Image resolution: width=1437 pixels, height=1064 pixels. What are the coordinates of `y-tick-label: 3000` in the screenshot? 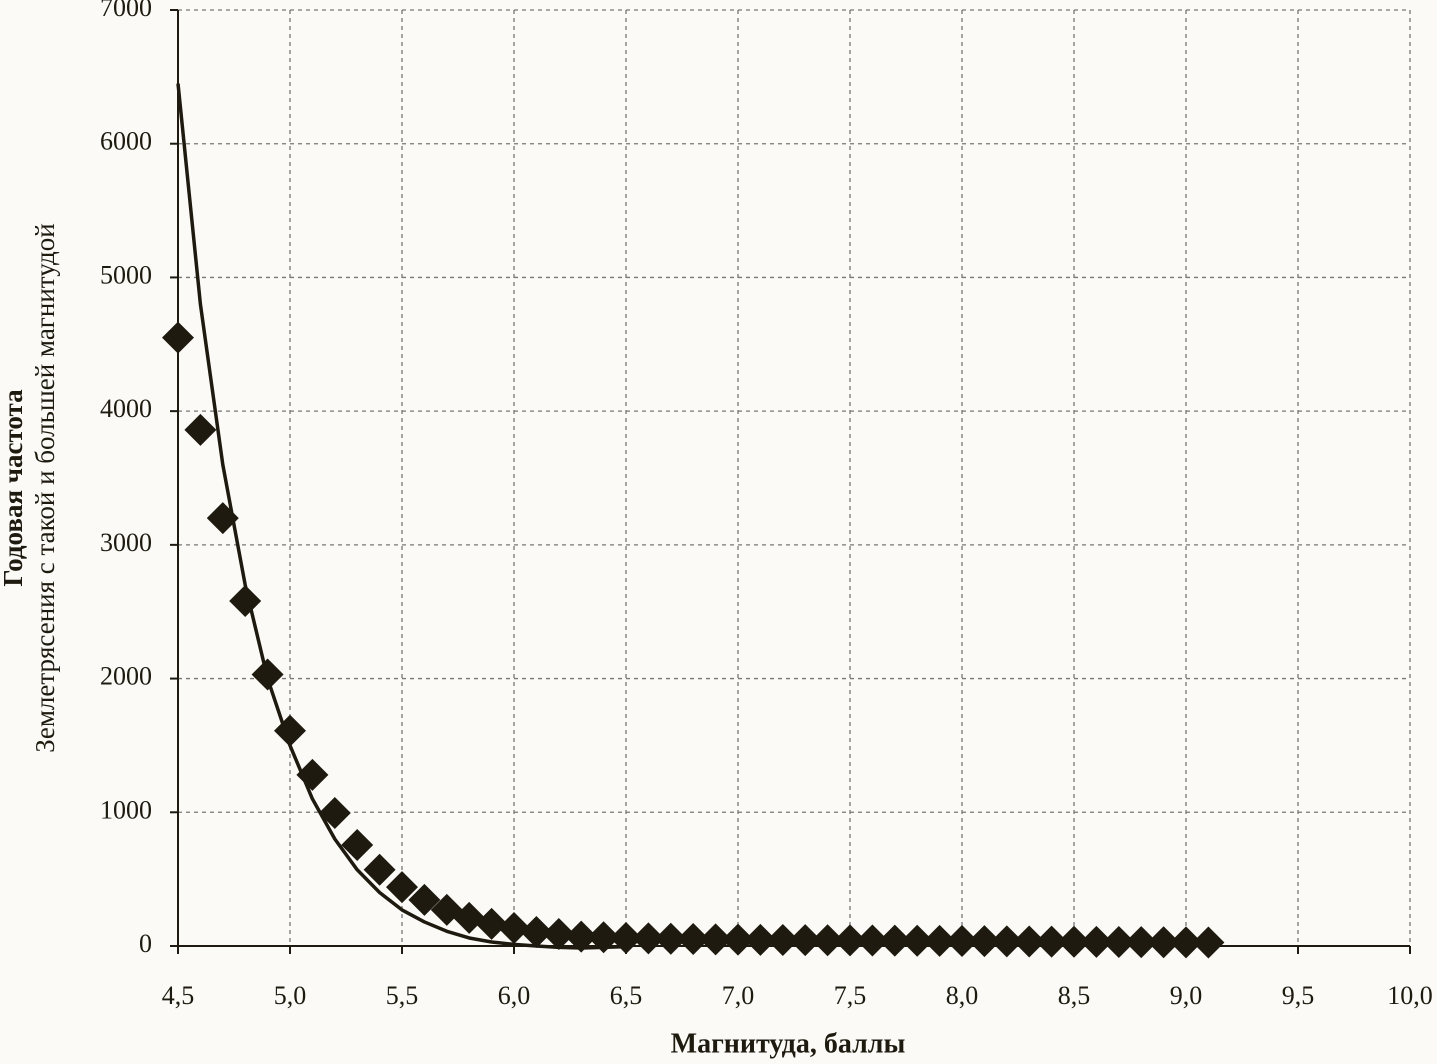 It's located at (126, 542).